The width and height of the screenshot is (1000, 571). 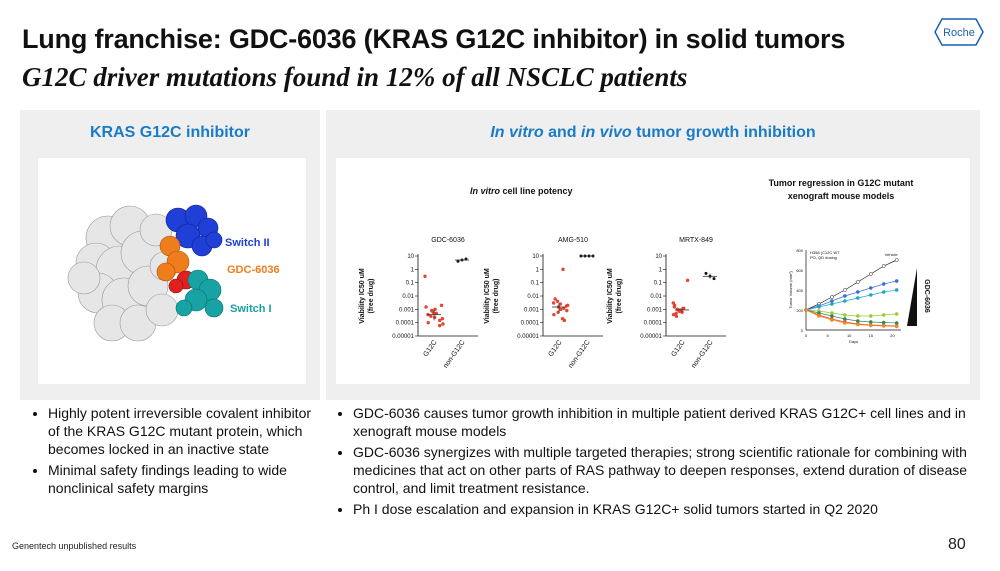 I want to click on switch2-label: Switch II, so click(x=247, y=243).